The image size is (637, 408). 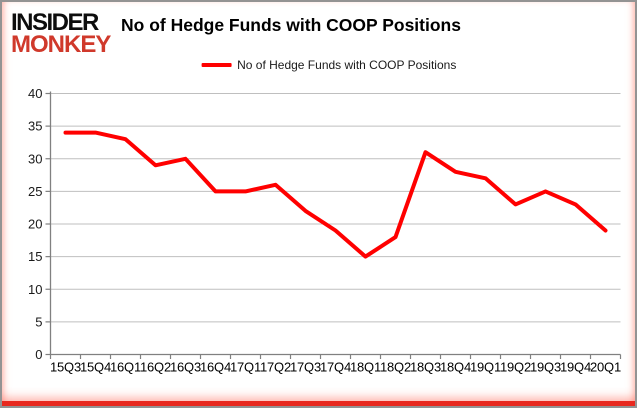 I want to click on chart-title: No of Hedge Funds with COOP Positions, so click(x=291, y=25).